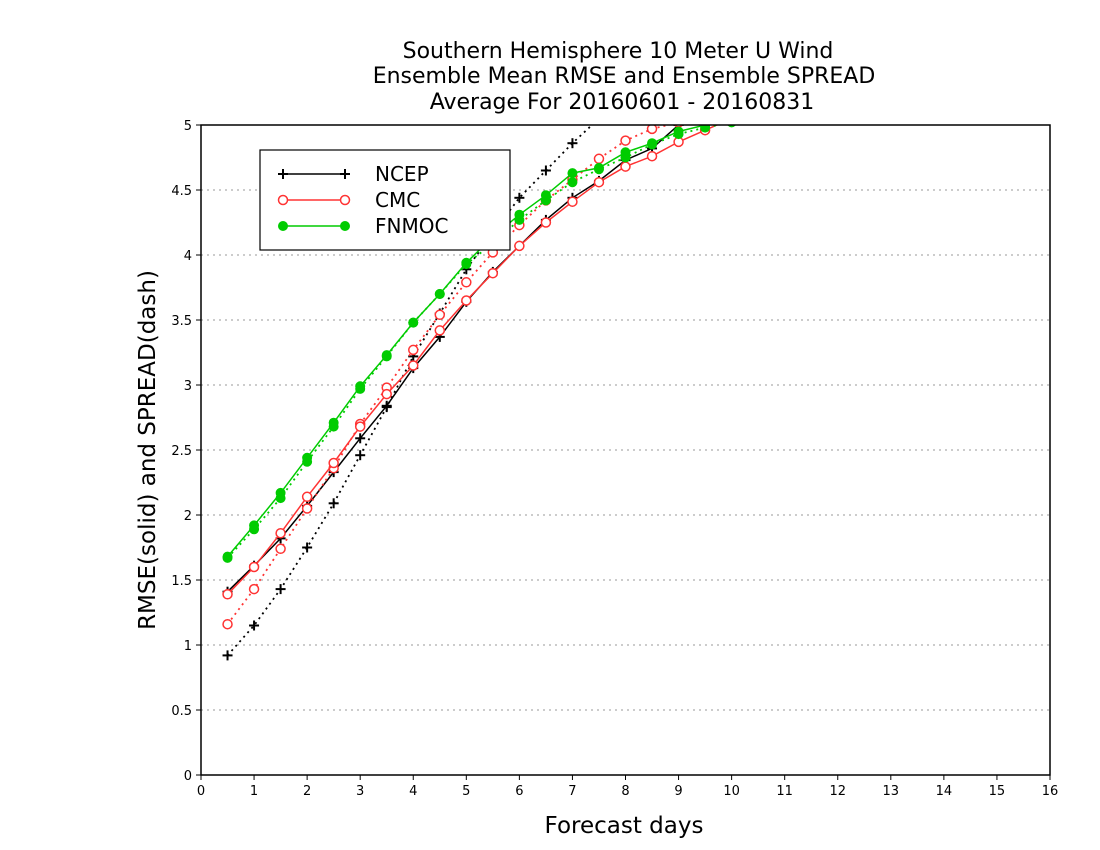 The image size is (1100, 850). I want to click on x-tick-label: 13, so click(891, 791).